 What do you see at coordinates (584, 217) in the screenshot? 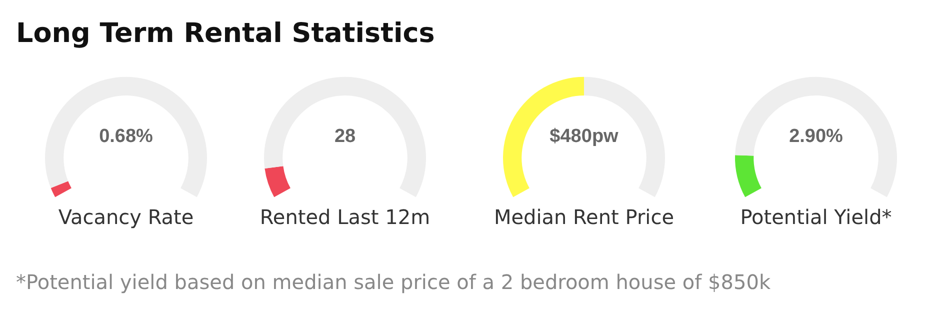
I see `text: Median Rent Price` at bounding box center [584, 217].